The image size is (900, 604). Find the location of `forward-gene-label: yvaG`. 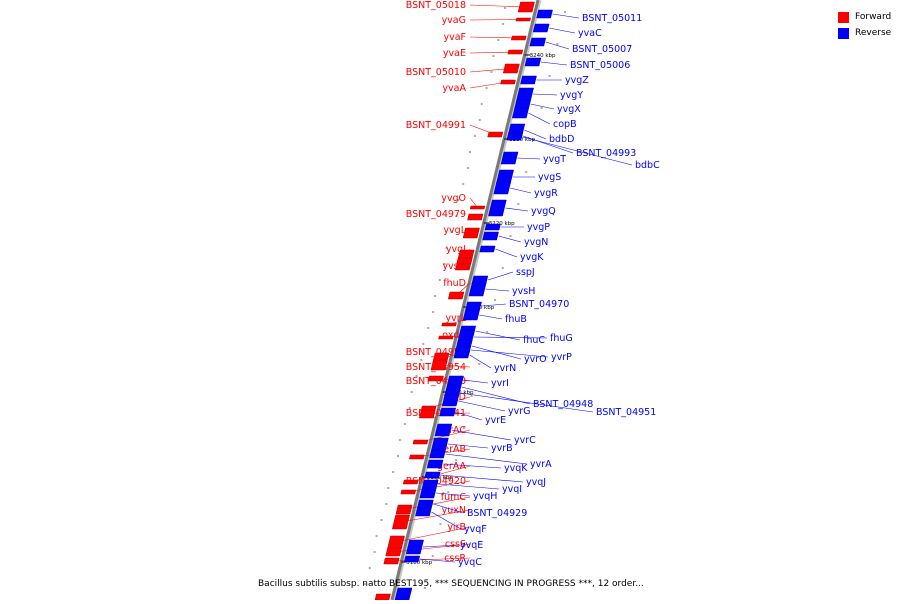

forward-gene-label: yvaG is located at coordinates (454, 20).